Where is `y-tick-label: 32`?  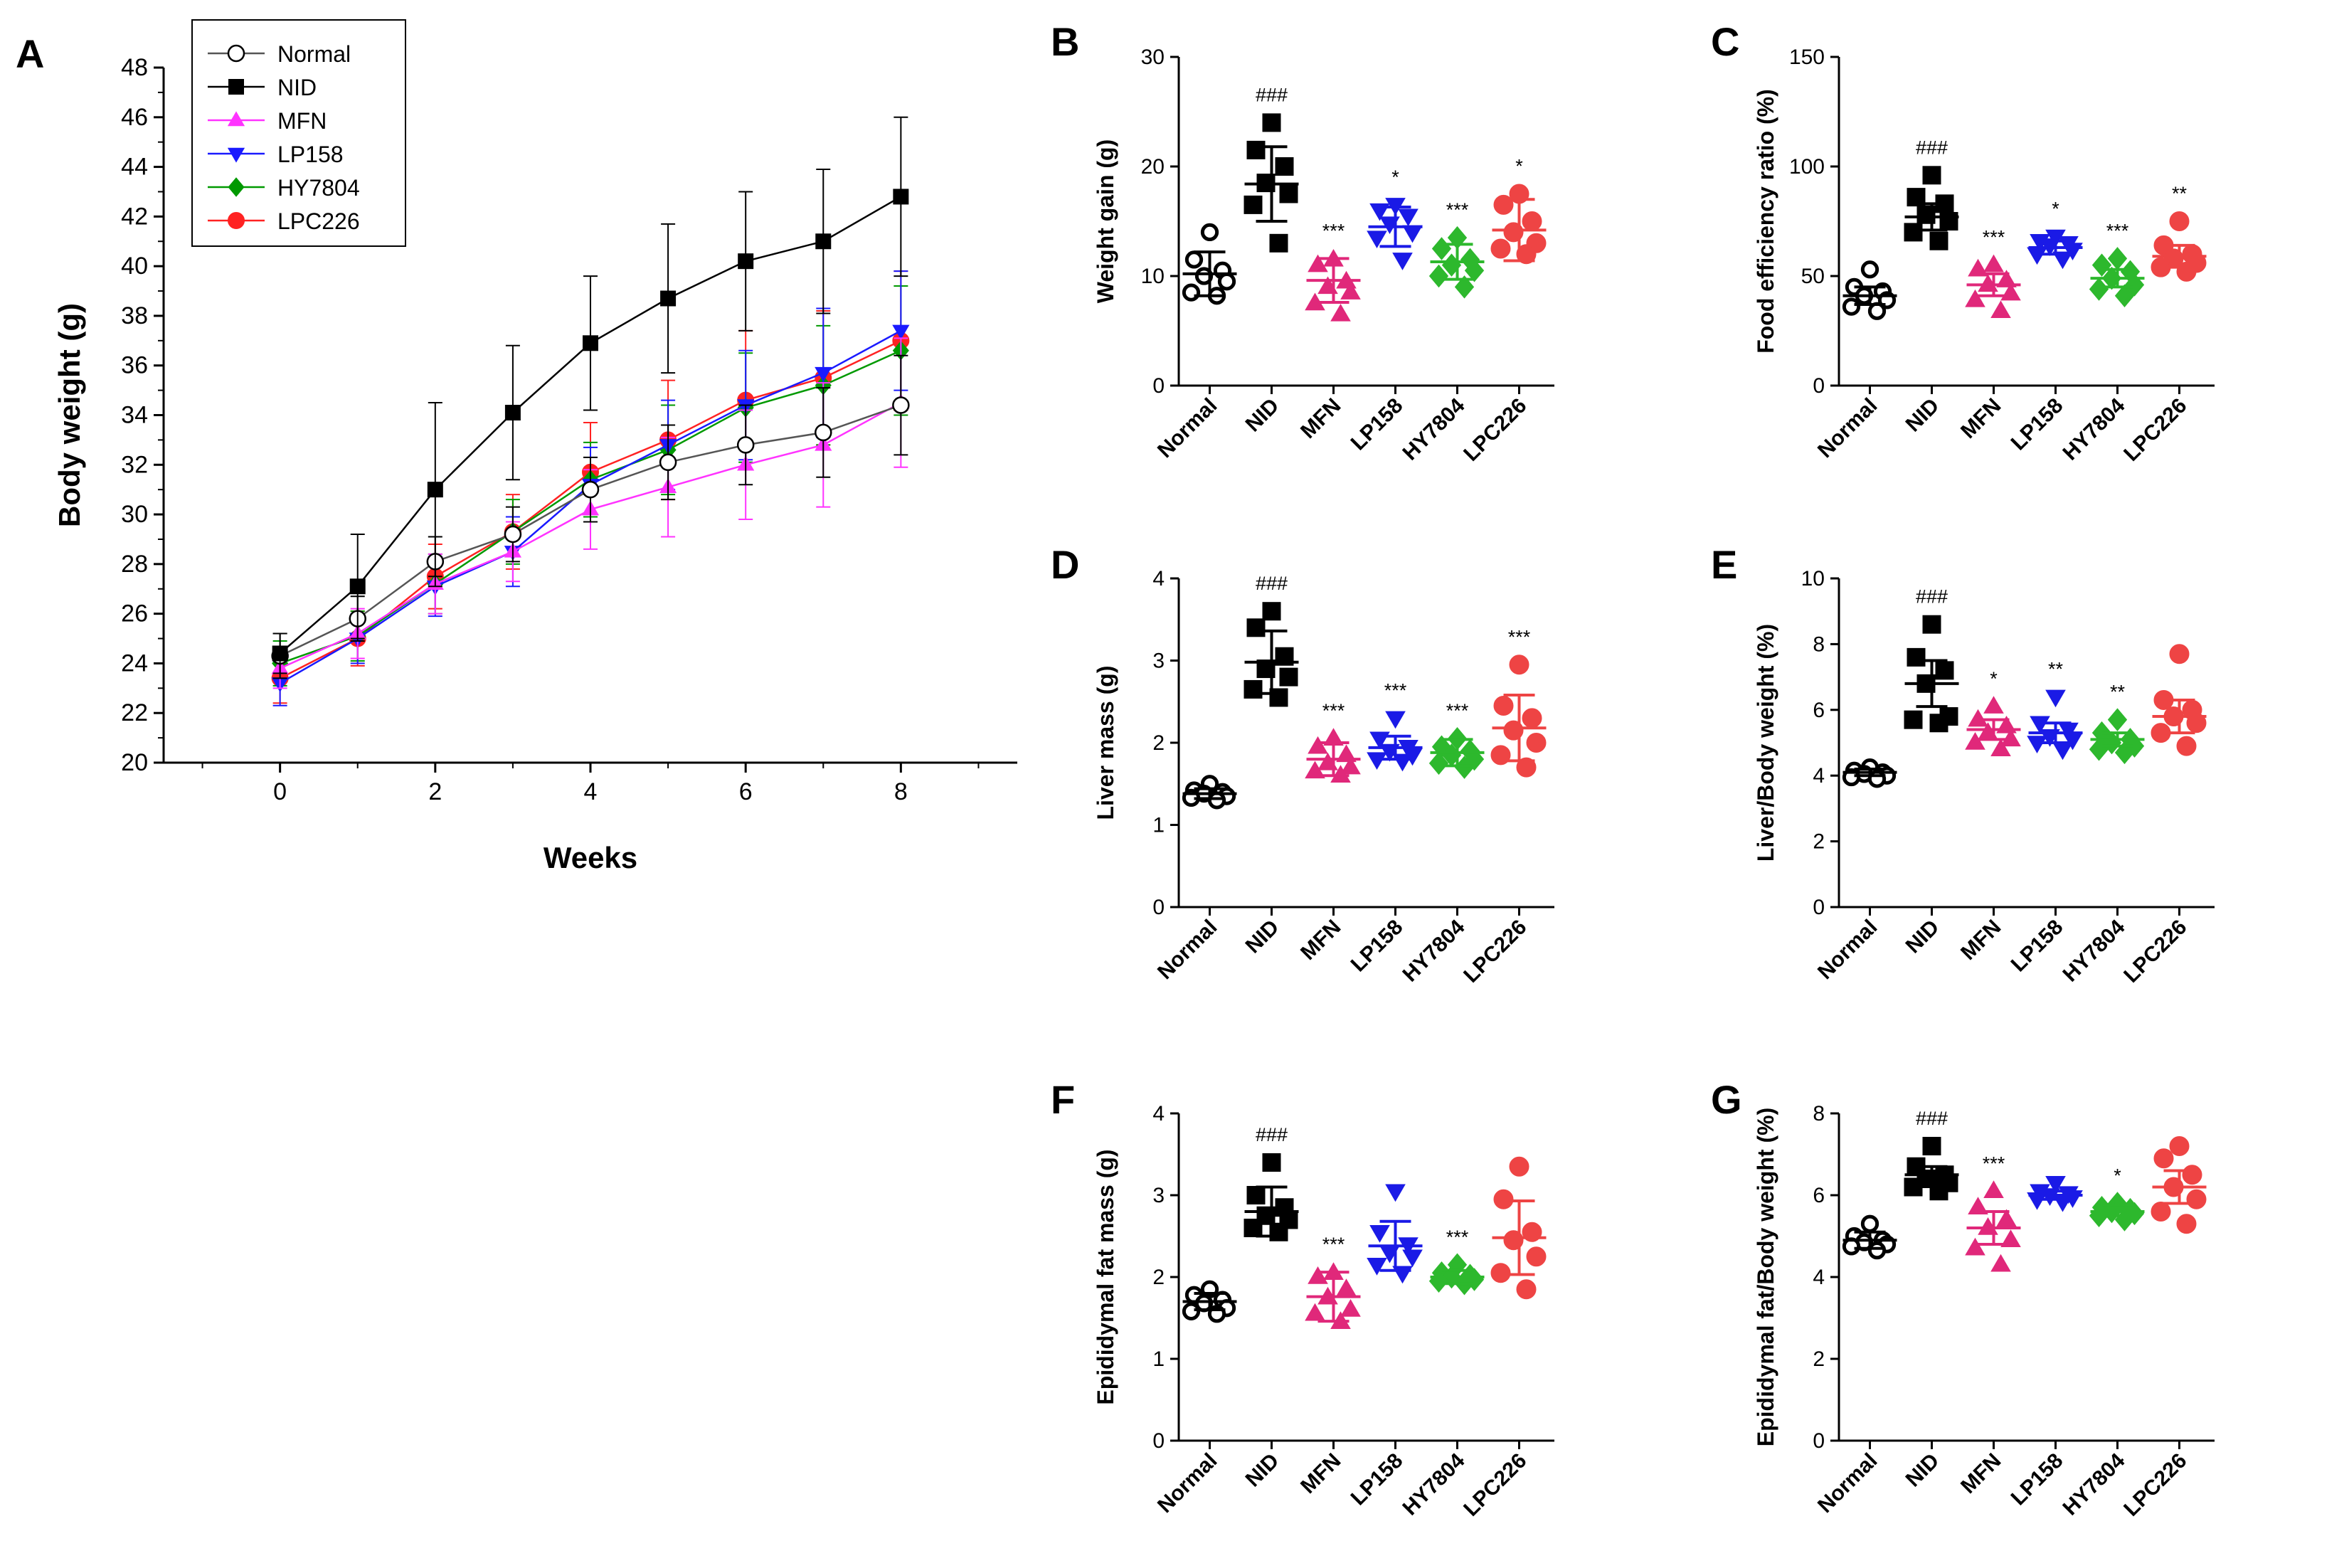
y-tick-label: 32 is located at coordinates (134, 465).